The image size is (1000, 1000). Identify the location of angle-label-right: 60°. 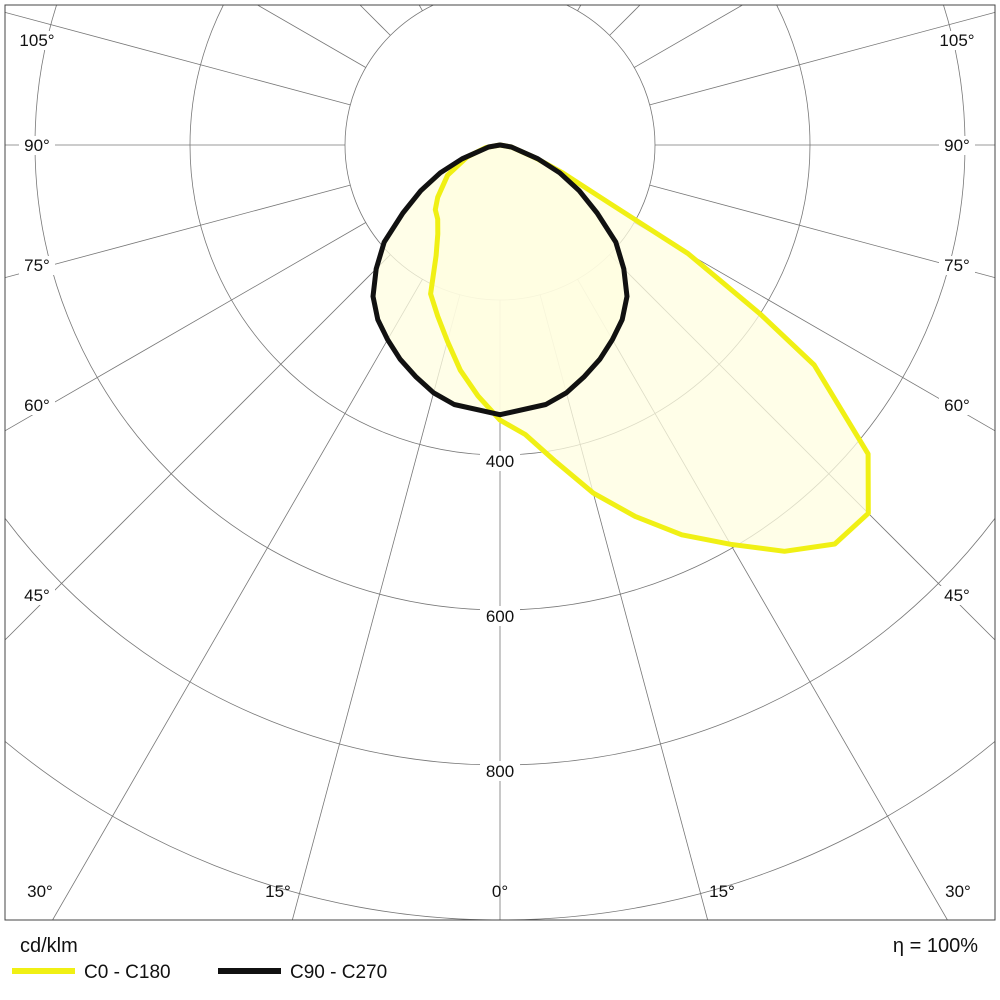
(957, 405).